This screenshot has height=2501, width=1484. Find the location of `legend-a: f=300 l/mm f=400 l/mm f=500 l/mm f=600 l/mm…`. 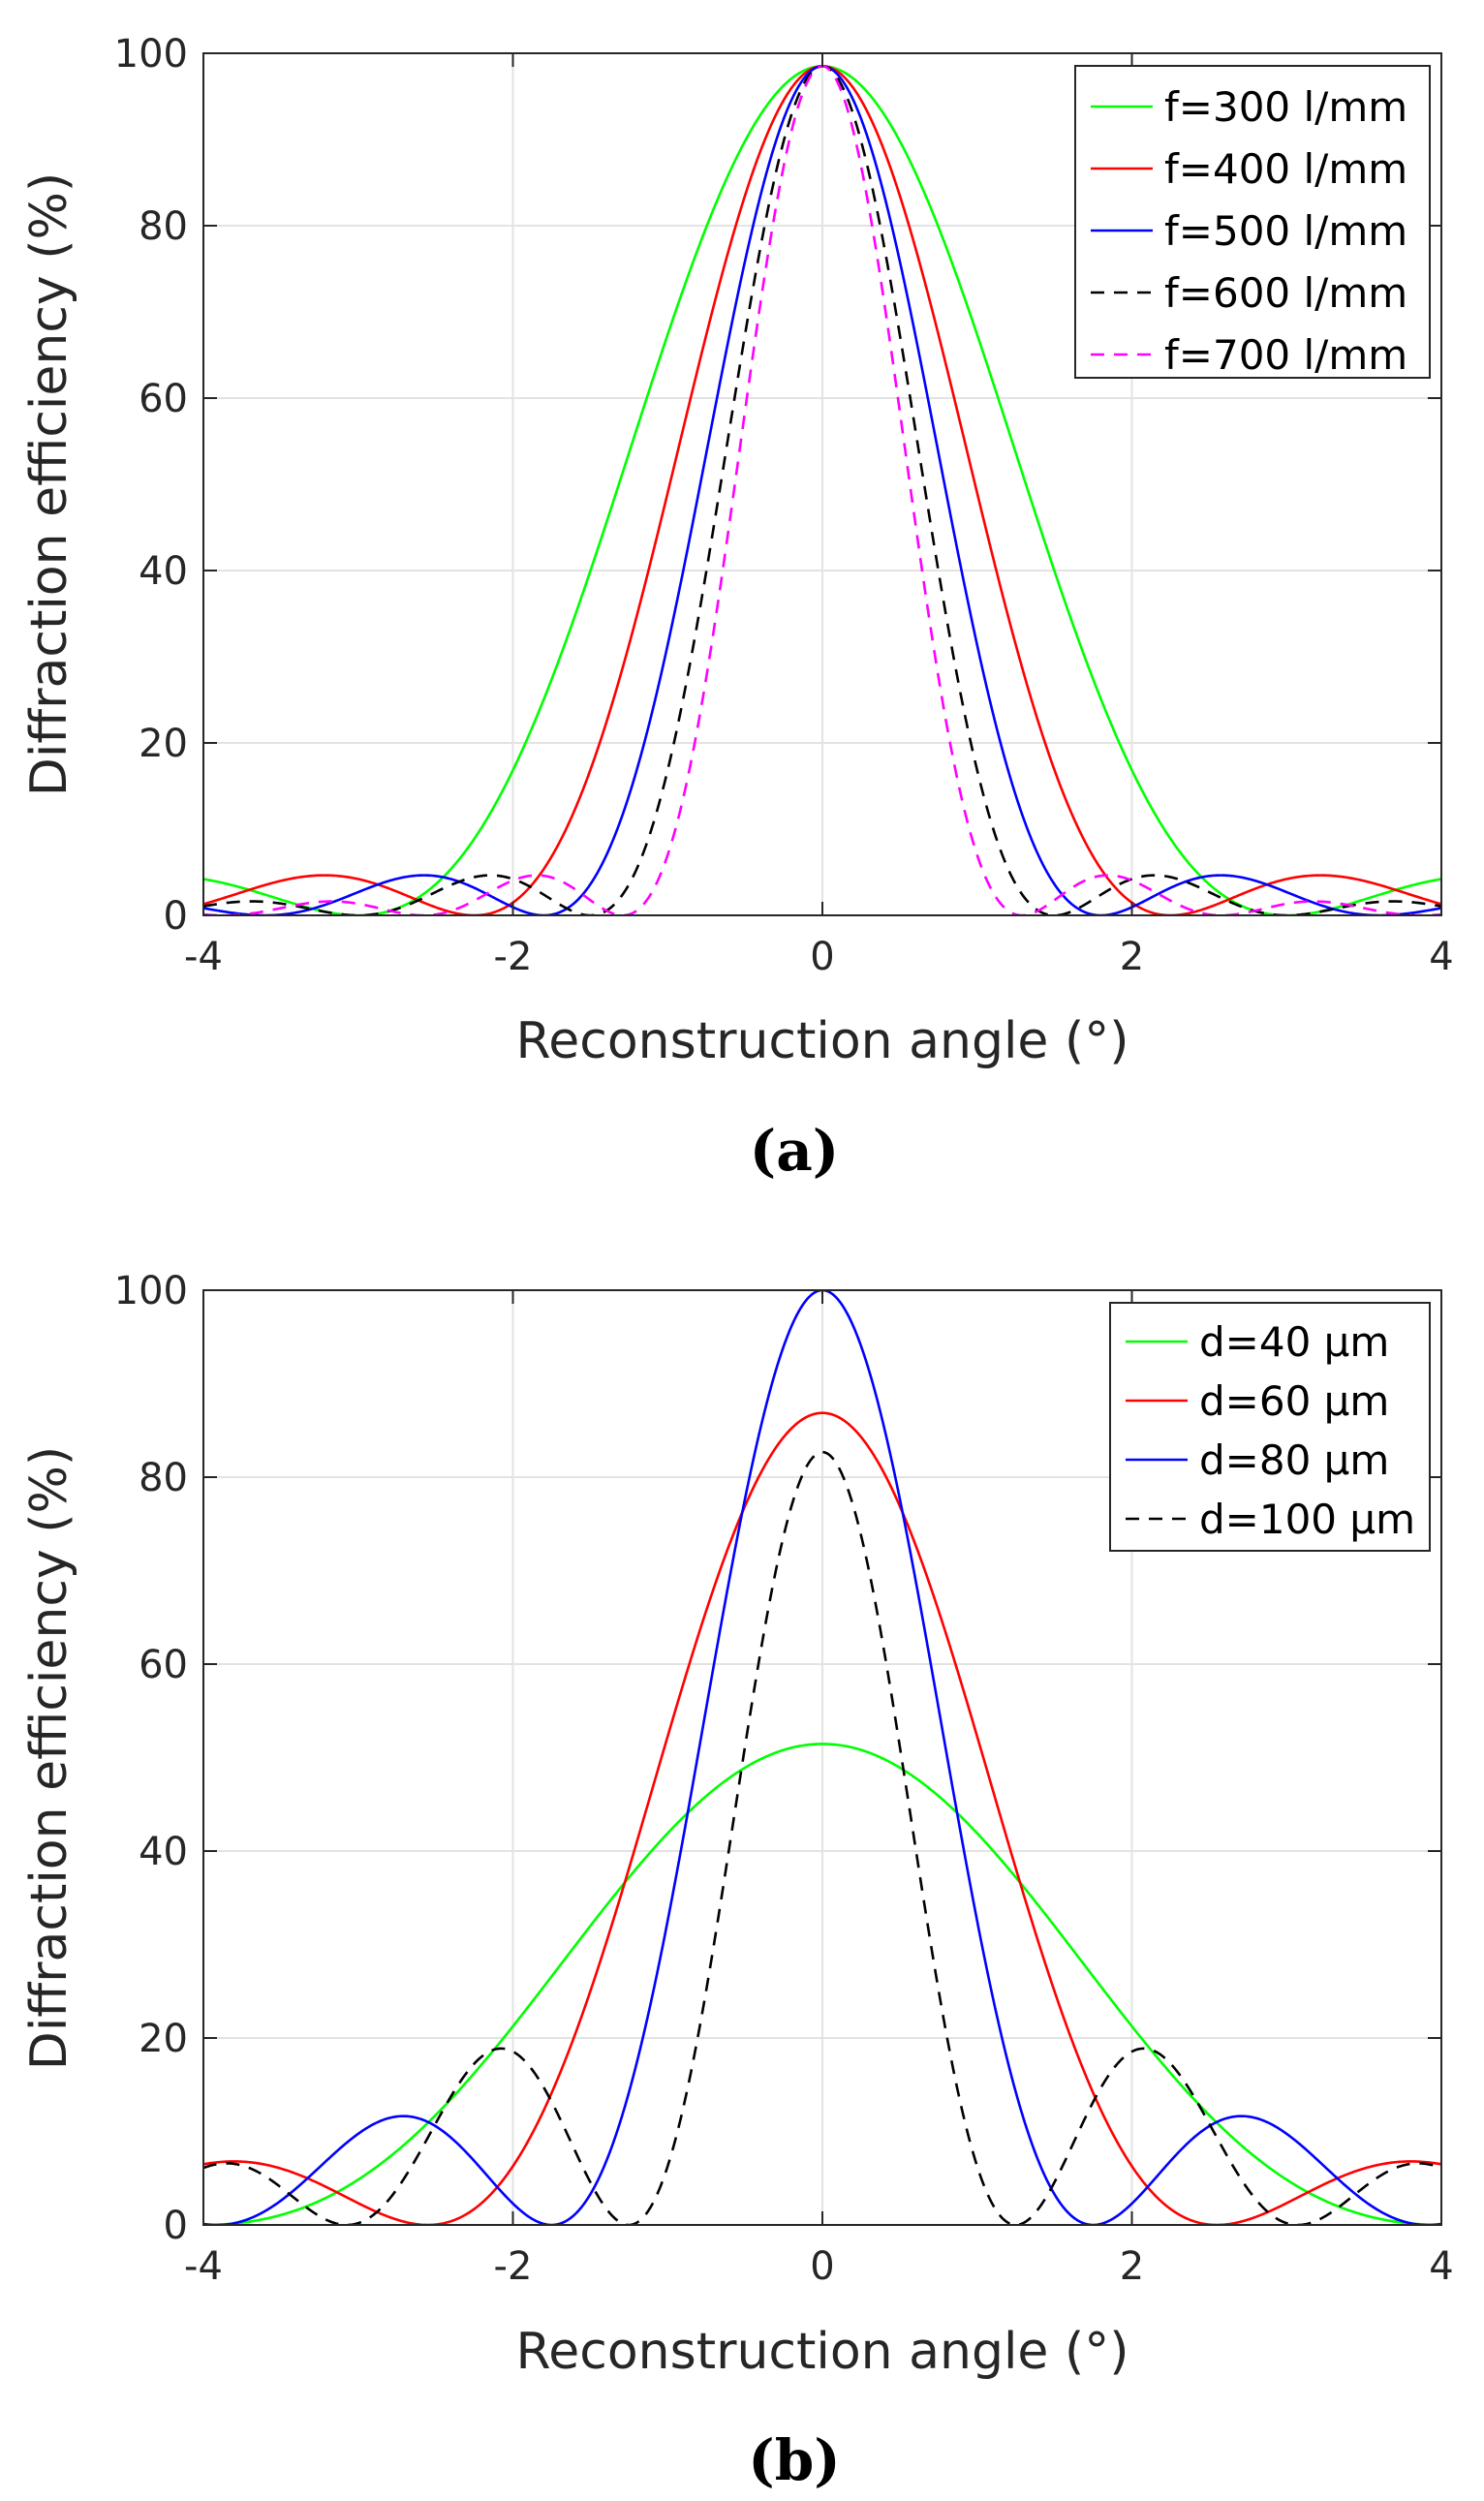

legend-a: f=300 l/mm f=400 l/mm f=500 l/mm f=600 l/mm… is located at coordinates (1252, 222).